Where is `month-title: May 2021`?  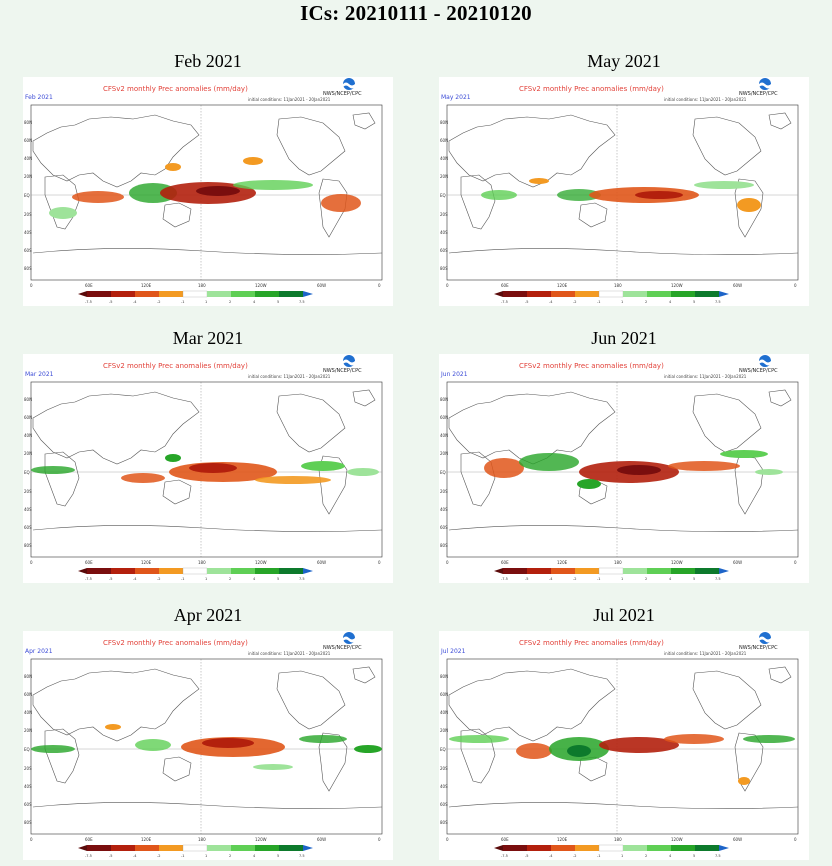 month-title: May 2021 is located at coordinates (624, 61).